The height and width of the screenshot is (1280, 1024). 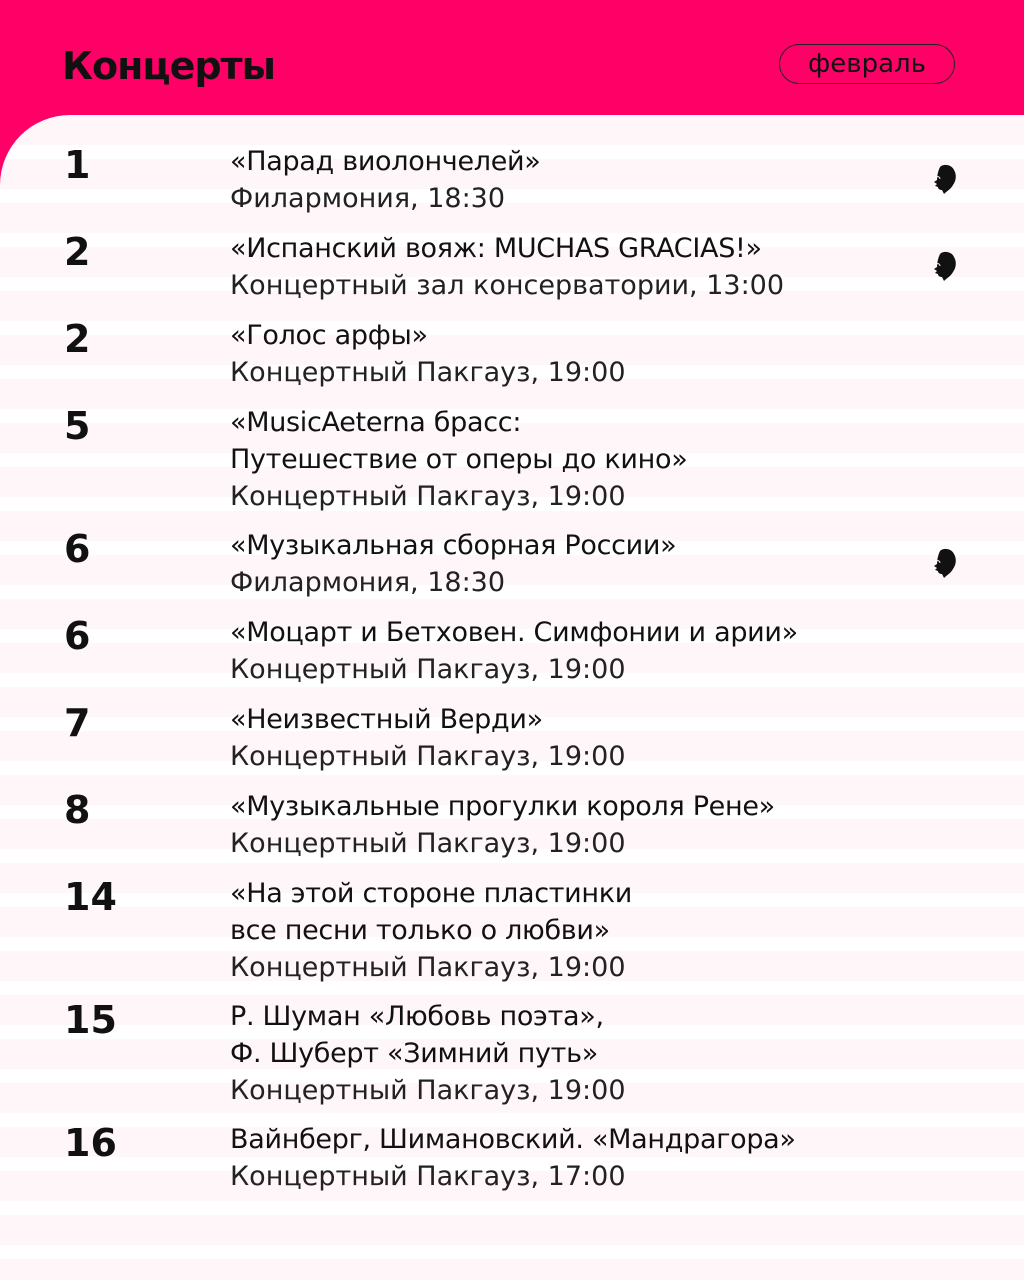 I want to click on event-title: Ф. Шуберт «Зимний путь», so click(x=414, y=1053).